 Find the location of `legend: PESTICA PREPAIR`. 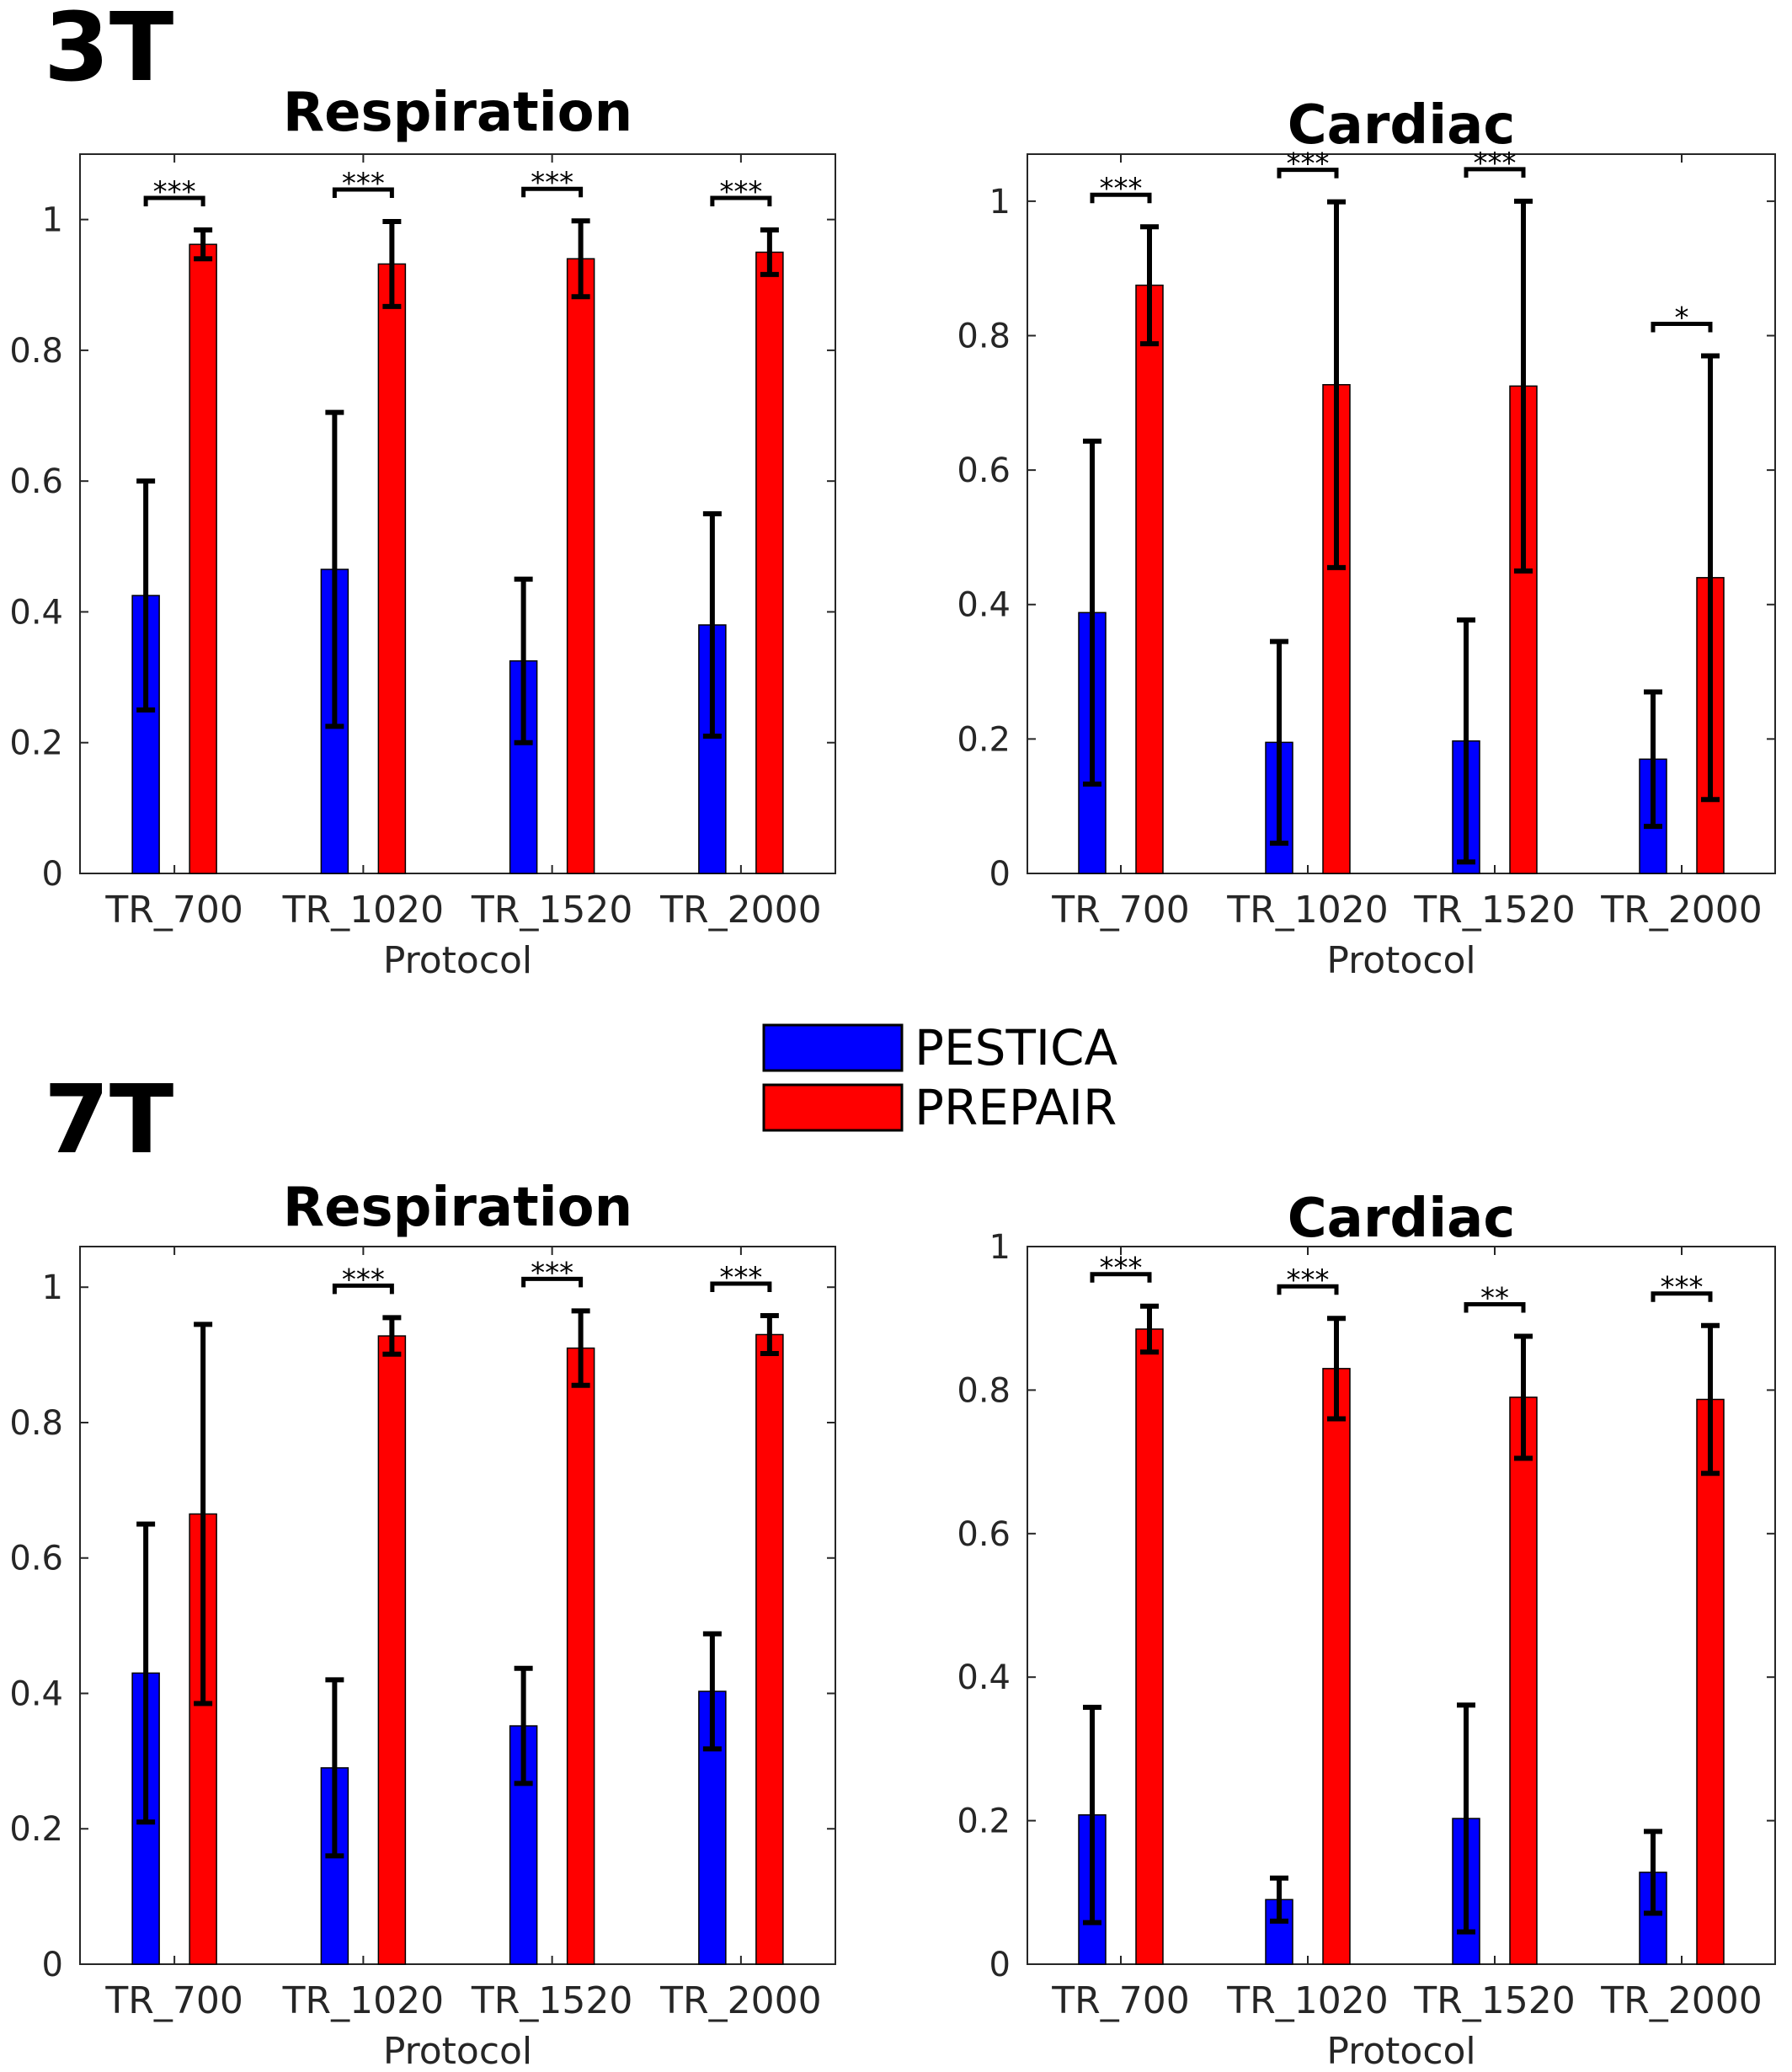

legend: PESTICA PREPAIR is located at coordinates (939, 1077).